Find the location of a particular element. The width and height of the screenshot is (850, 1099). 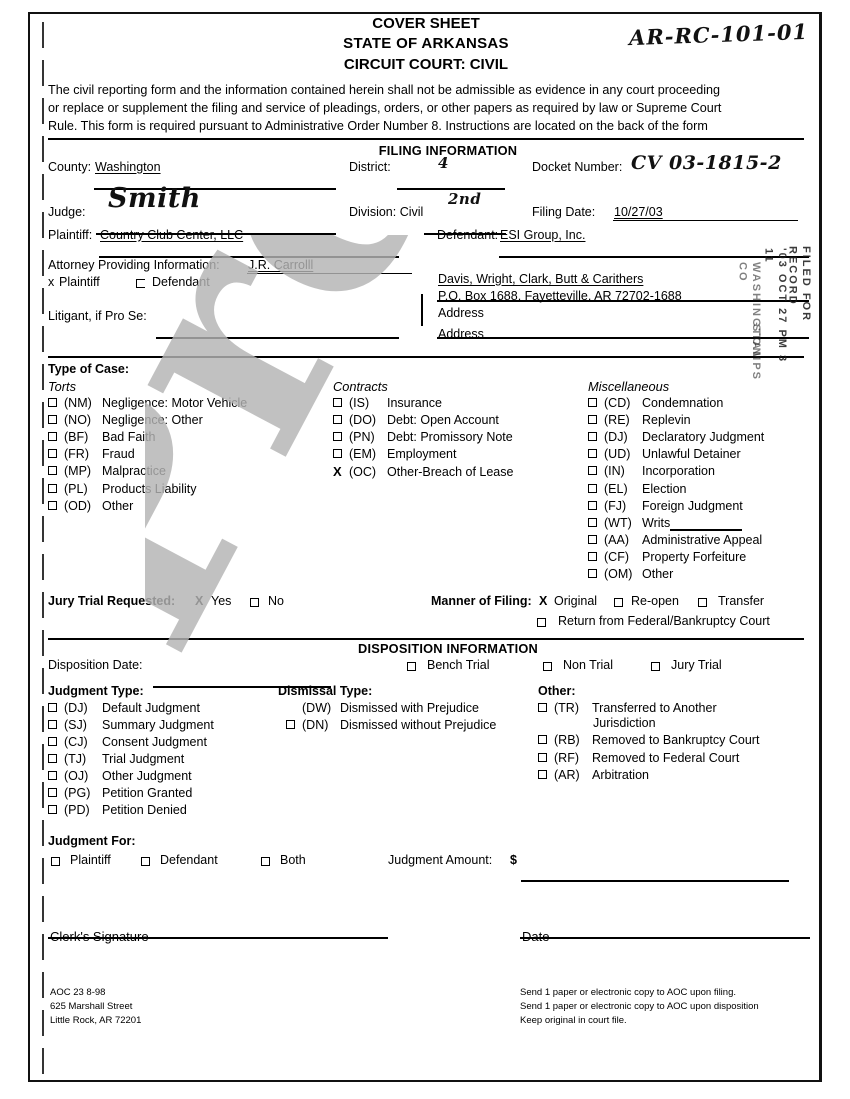

attorney-field-line is located at coordinates (329, 273).